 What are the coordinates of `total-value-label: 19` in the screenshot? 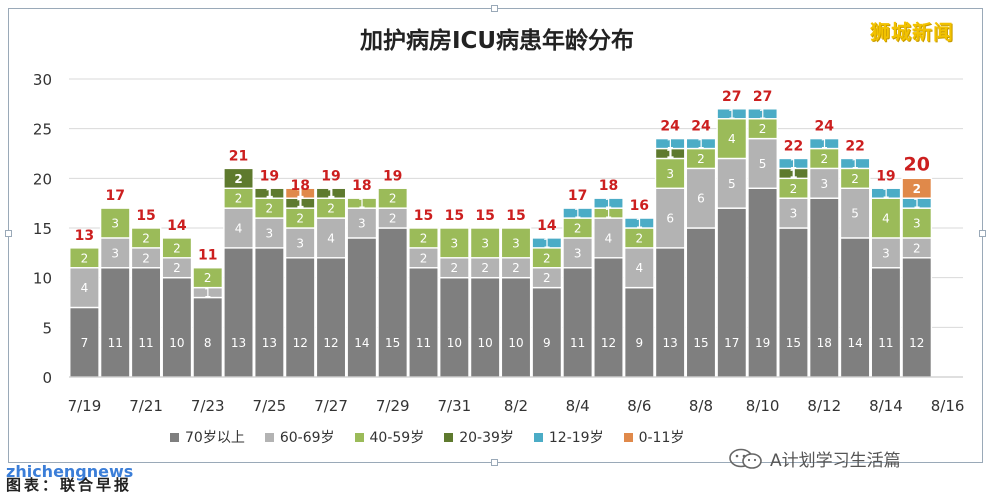 It's located at (392, 176).